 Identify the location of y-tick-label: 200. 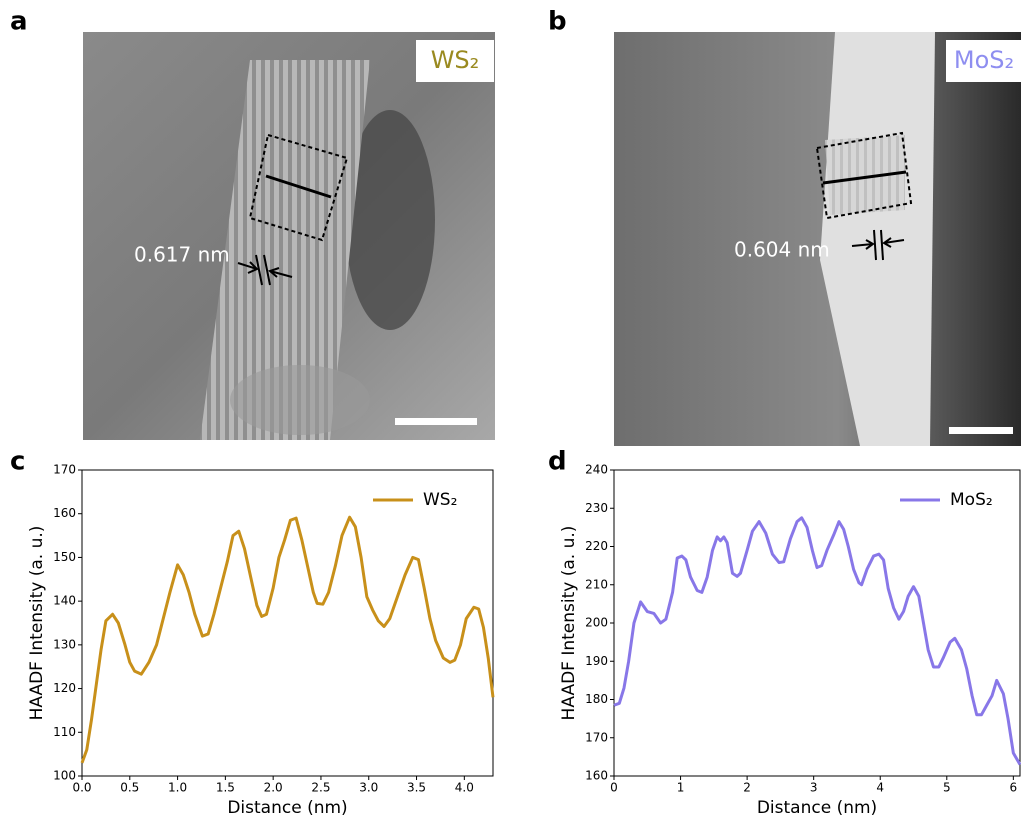
(596, 623).